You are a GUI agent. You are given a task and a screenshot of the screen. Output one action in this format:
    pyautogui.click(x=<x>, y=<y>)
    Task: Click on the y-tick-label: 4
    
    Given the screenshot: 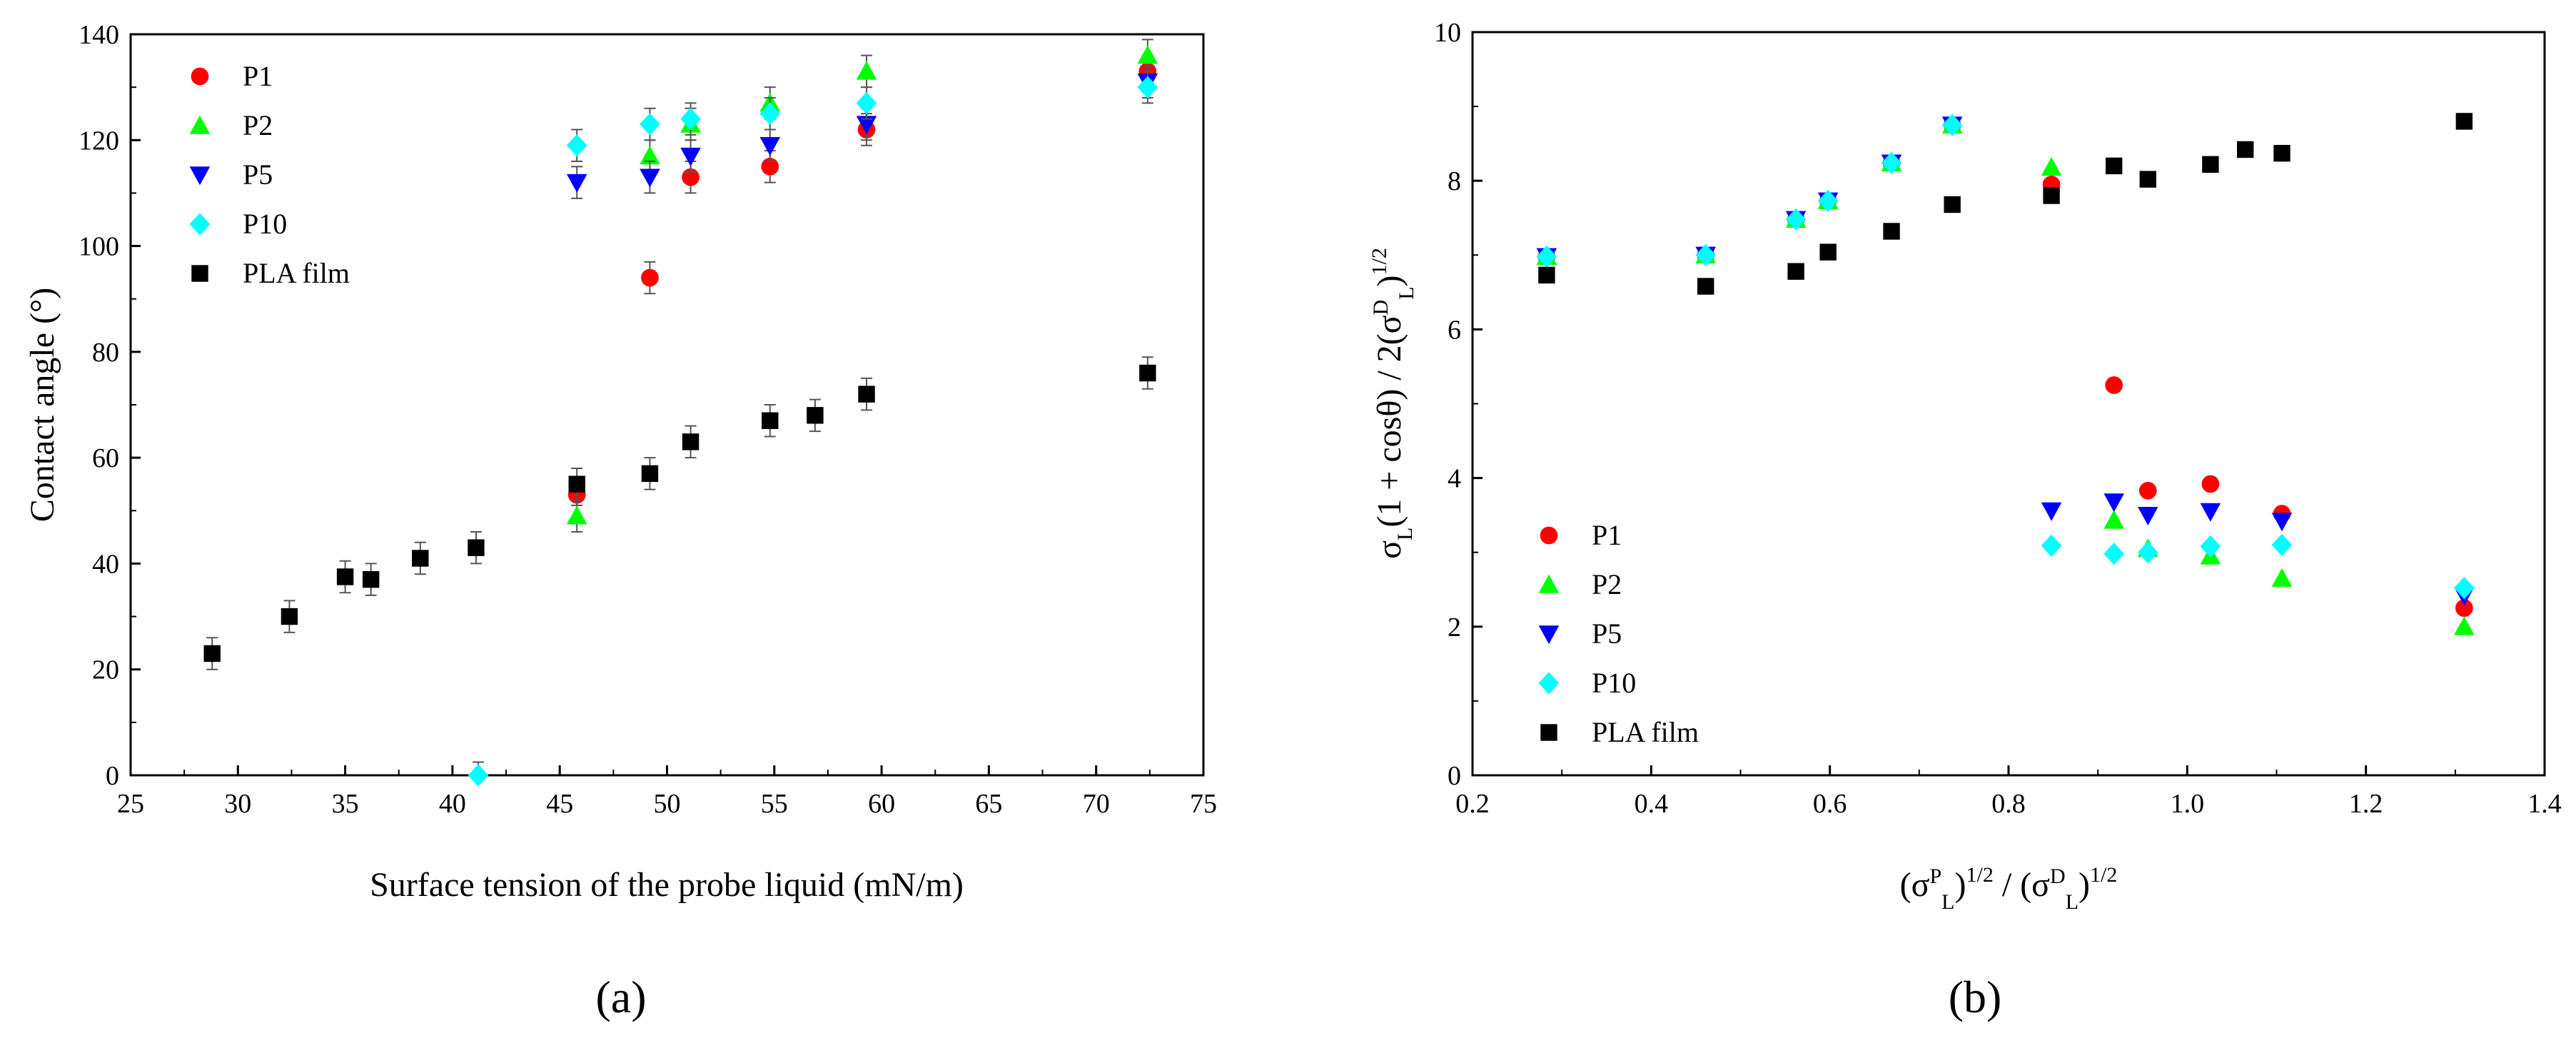 What is the action you would take?
    pyautogui.click(x=1454, y=479)
    